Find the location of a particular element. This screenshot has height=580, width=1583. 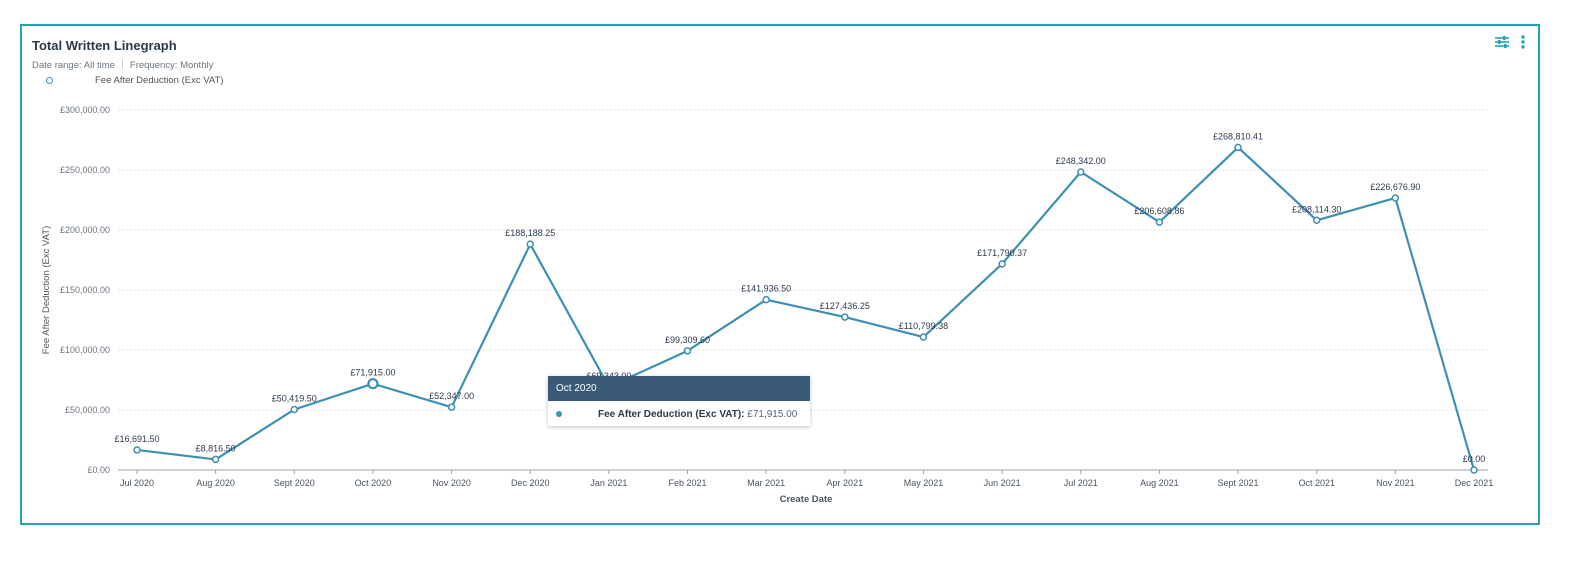

date-range-label: Date range: All time is located at coordinates (73, 65).